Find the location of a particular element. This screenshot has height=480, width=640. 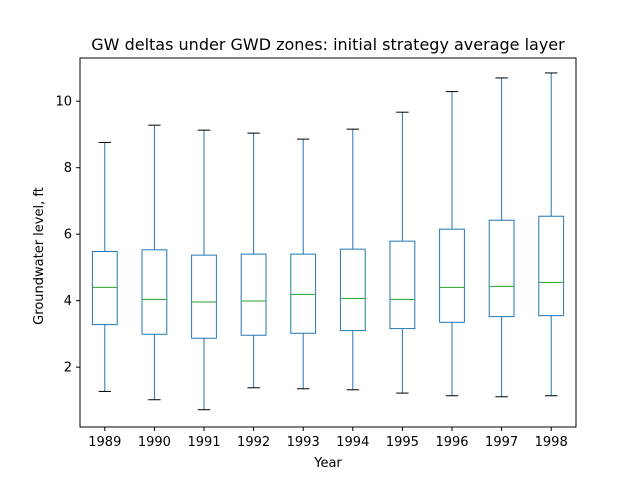

x-tick-label: 1992 is located at coordinates (253, 442).